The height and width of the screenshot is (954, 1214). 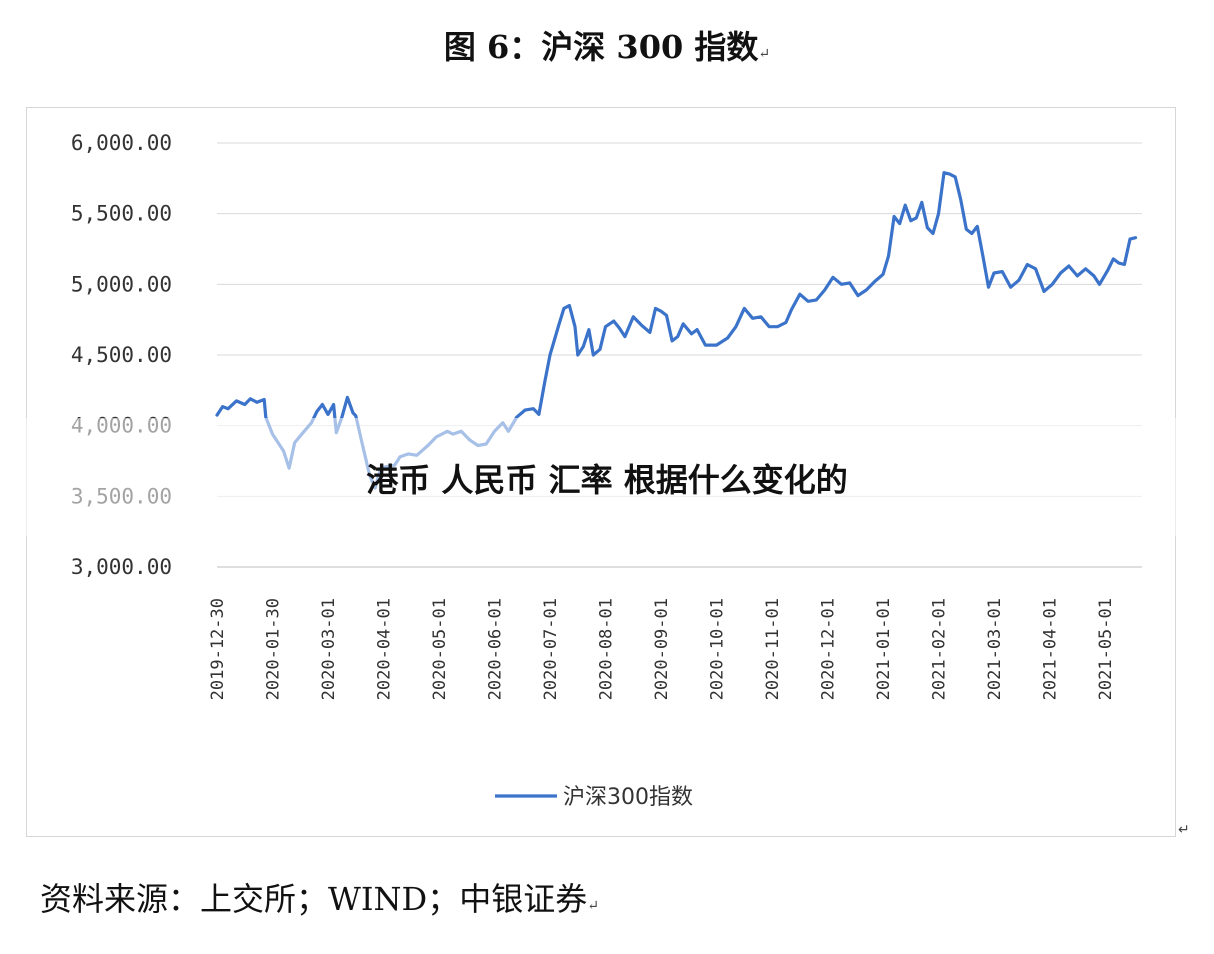 What do you see at coordinates (440, 649) in the screenshot?
I see `x-tick-label: 2020-05-01` at bounding box center [440, 649].